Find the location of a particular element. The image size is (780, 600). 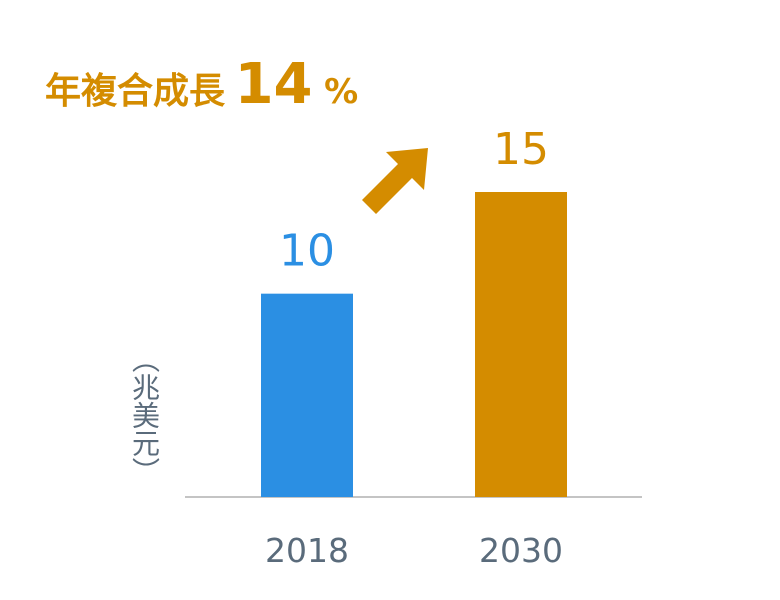

y-axis-label: （兆美元） is located at coordinates (144, 415).